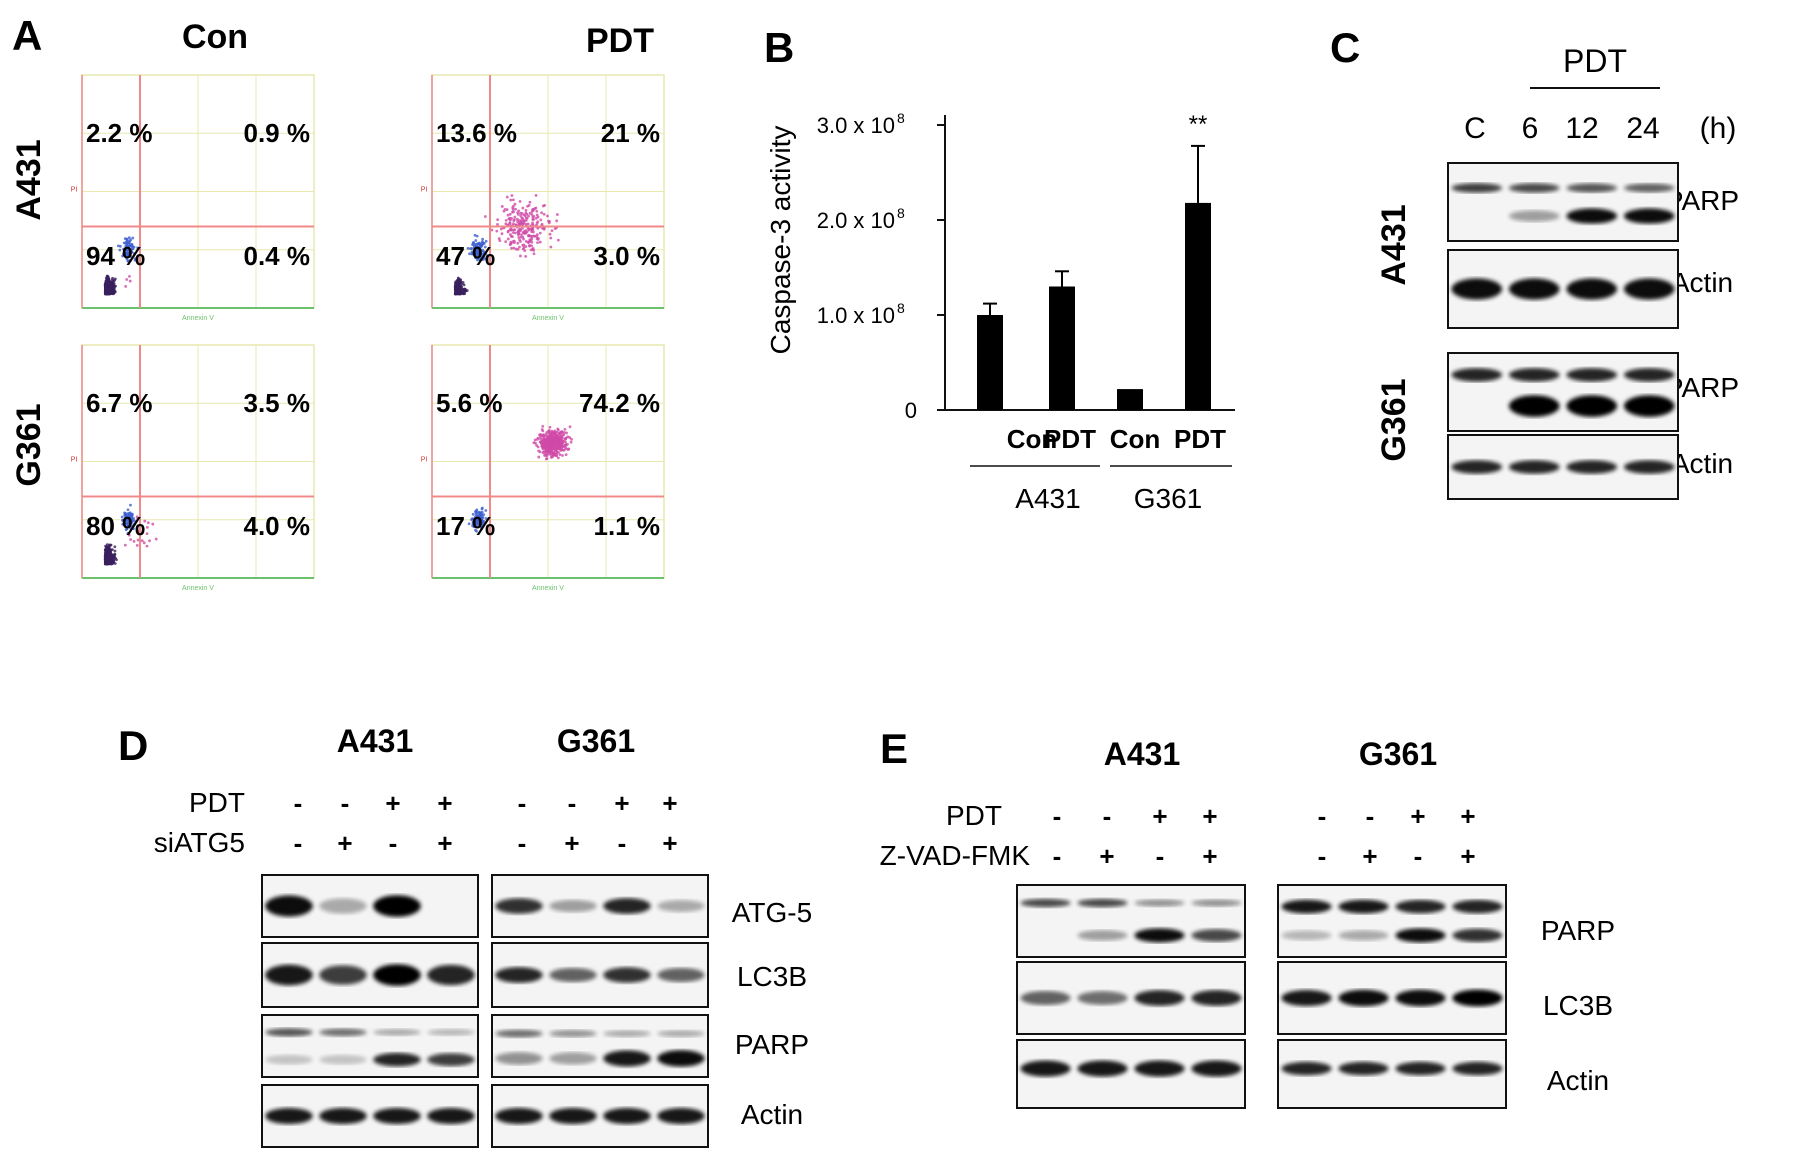  Describe the element at coordinates (1578, 1080) in the screenshot. I see `e-label-actin: Actin` at that location.